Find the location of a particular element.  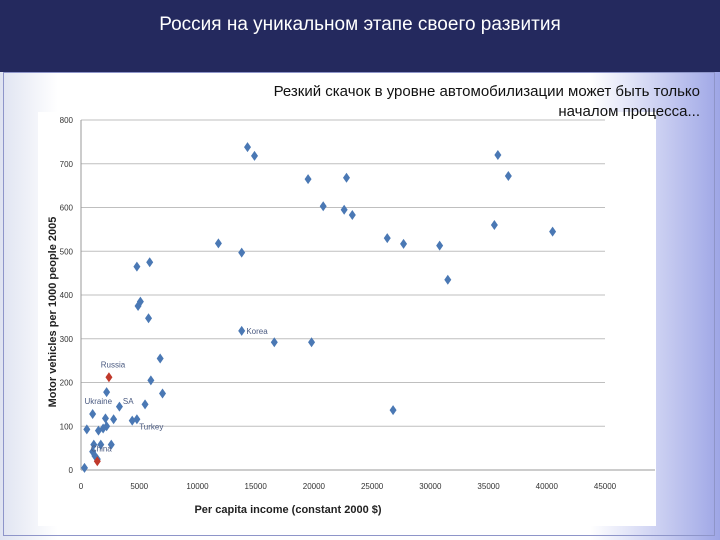

x-tick-label-6: 30000 is located at coordinates (430, 486).